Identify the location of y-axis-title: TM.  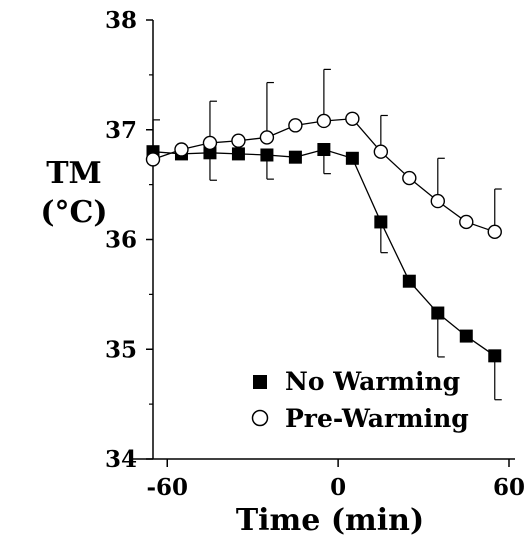
(74, 173).